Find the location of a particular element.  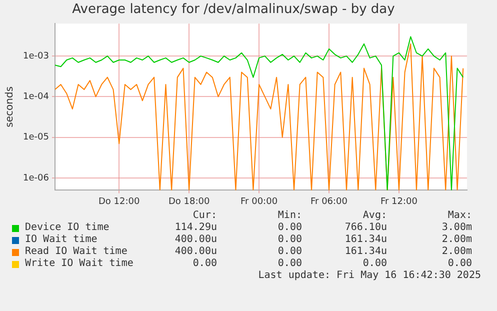

text: Min: is located at coordinates (289, 216).